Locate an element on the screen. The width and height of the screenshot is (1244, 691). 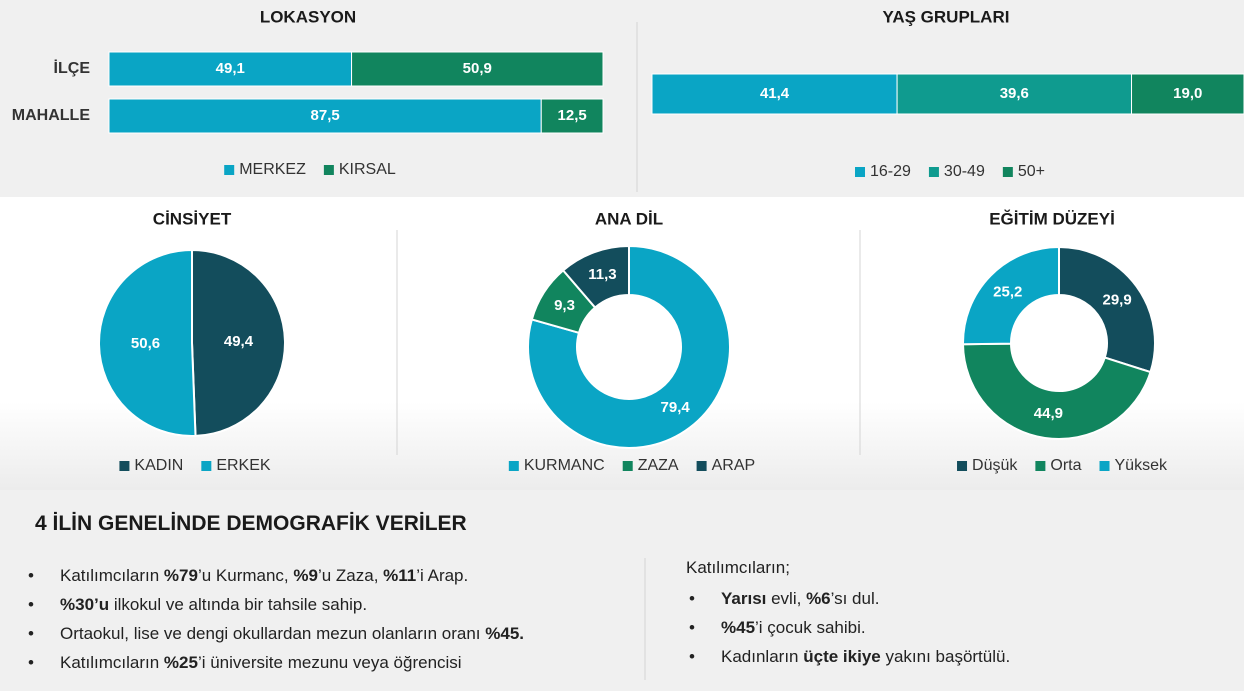
legend-label: Yüksek is located at coordinates (1141, 465).